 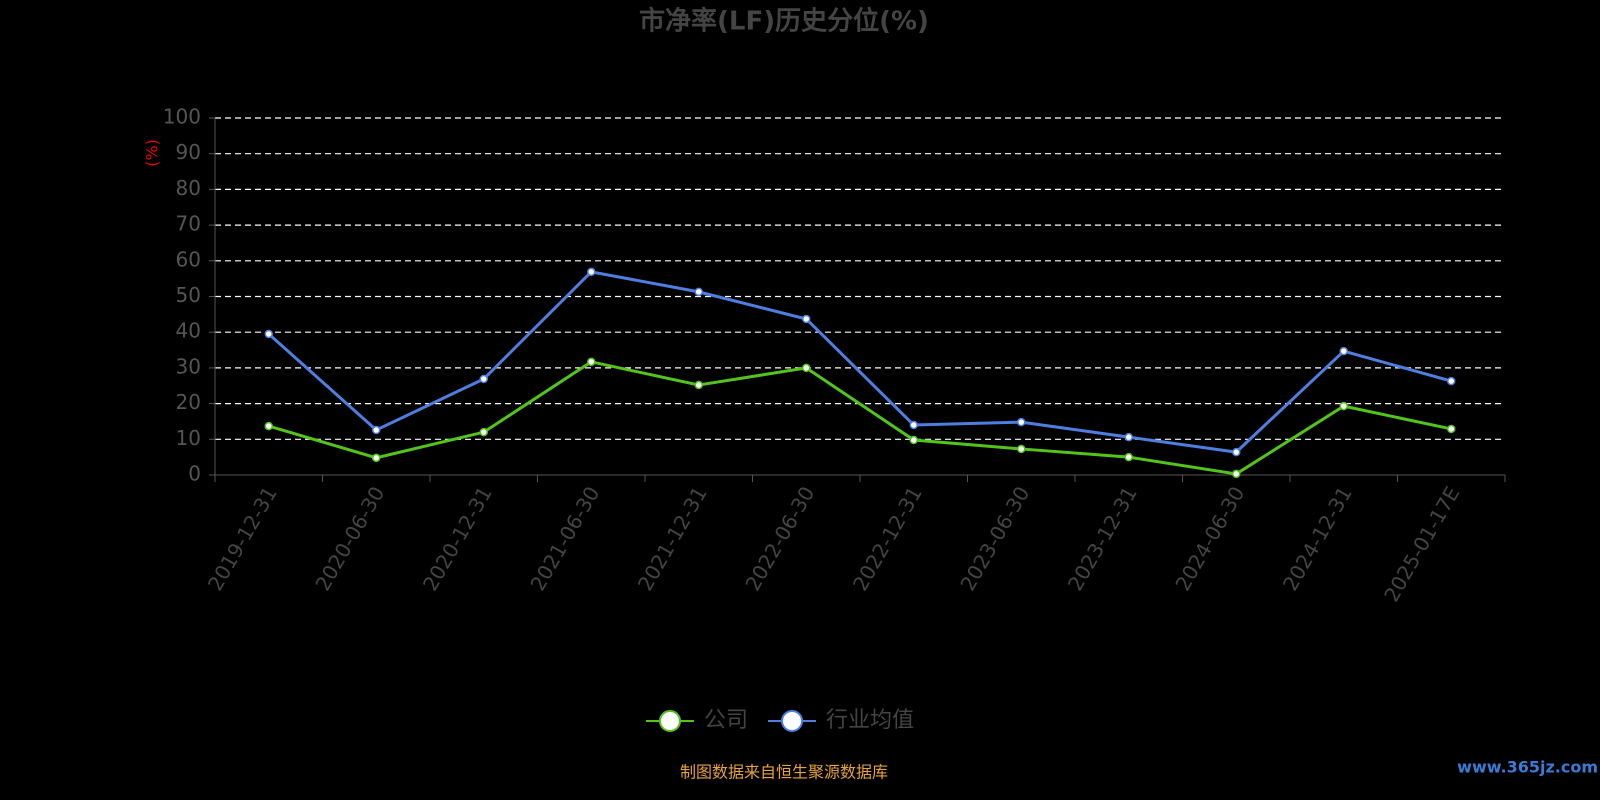 What do you see at coordinates (194, 474) in the screenshot?
I see `y-tick-label: 0` at bounding box center [194, 474].